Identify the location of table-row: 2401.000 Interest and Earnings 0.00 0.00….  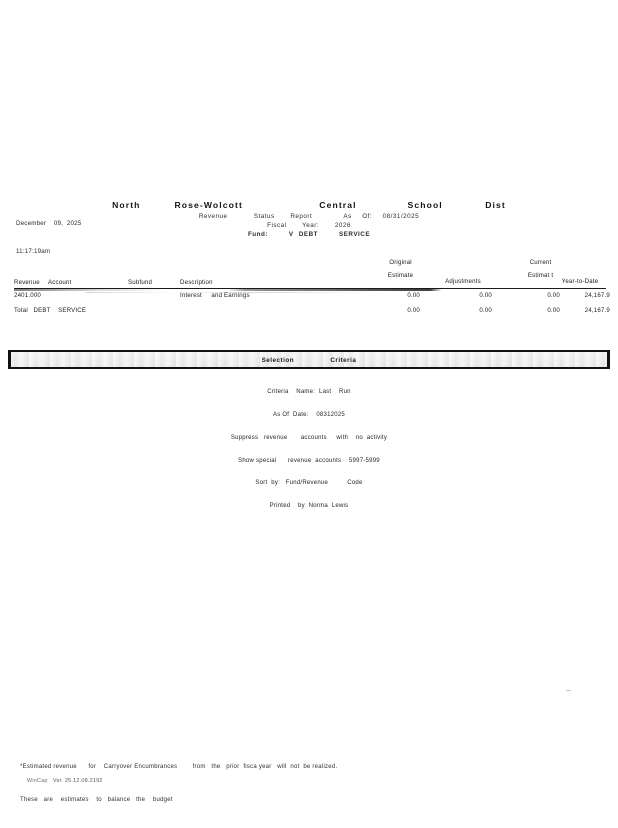
(312, 295).